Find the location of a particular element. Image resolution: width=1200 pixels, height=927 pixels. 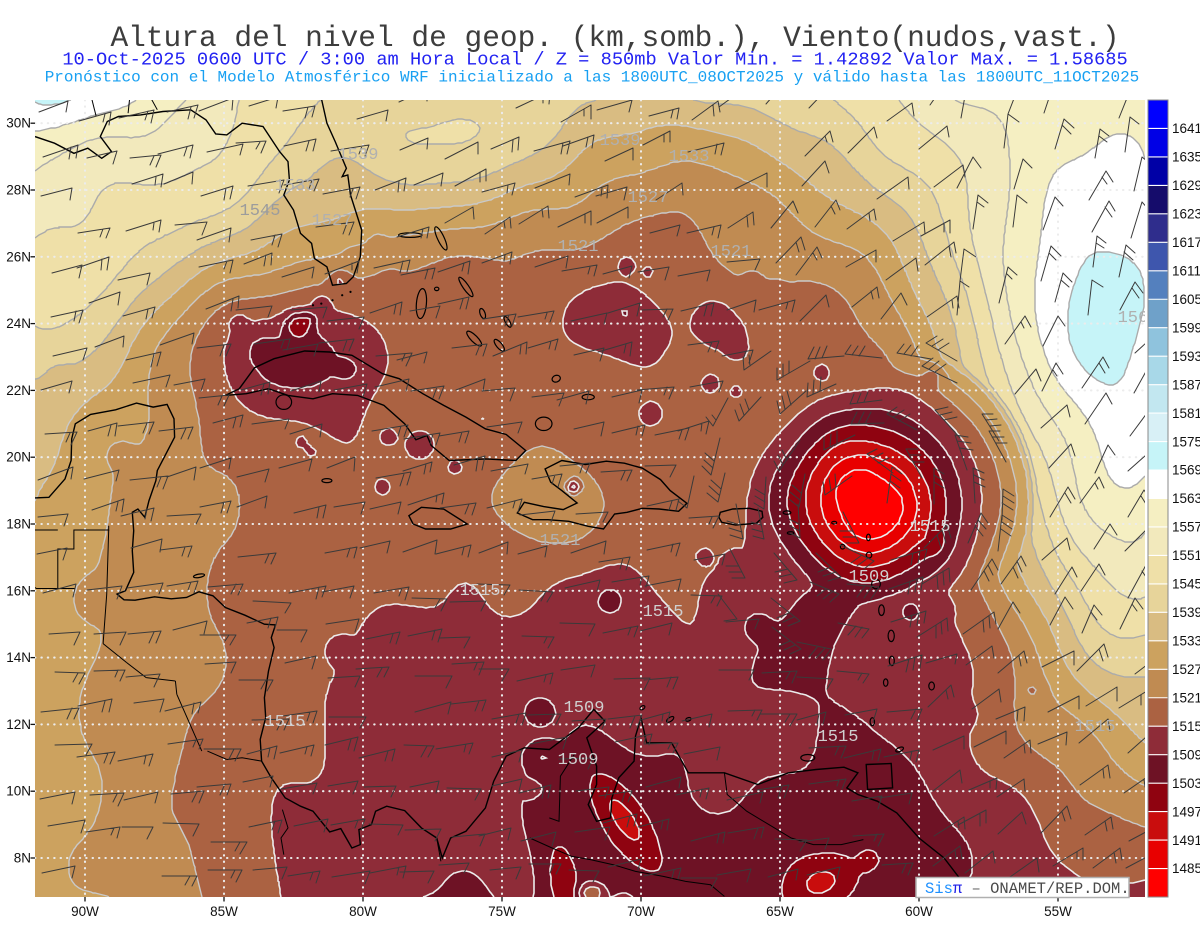

svg-text: 24N is located at coordinates (18, 323).